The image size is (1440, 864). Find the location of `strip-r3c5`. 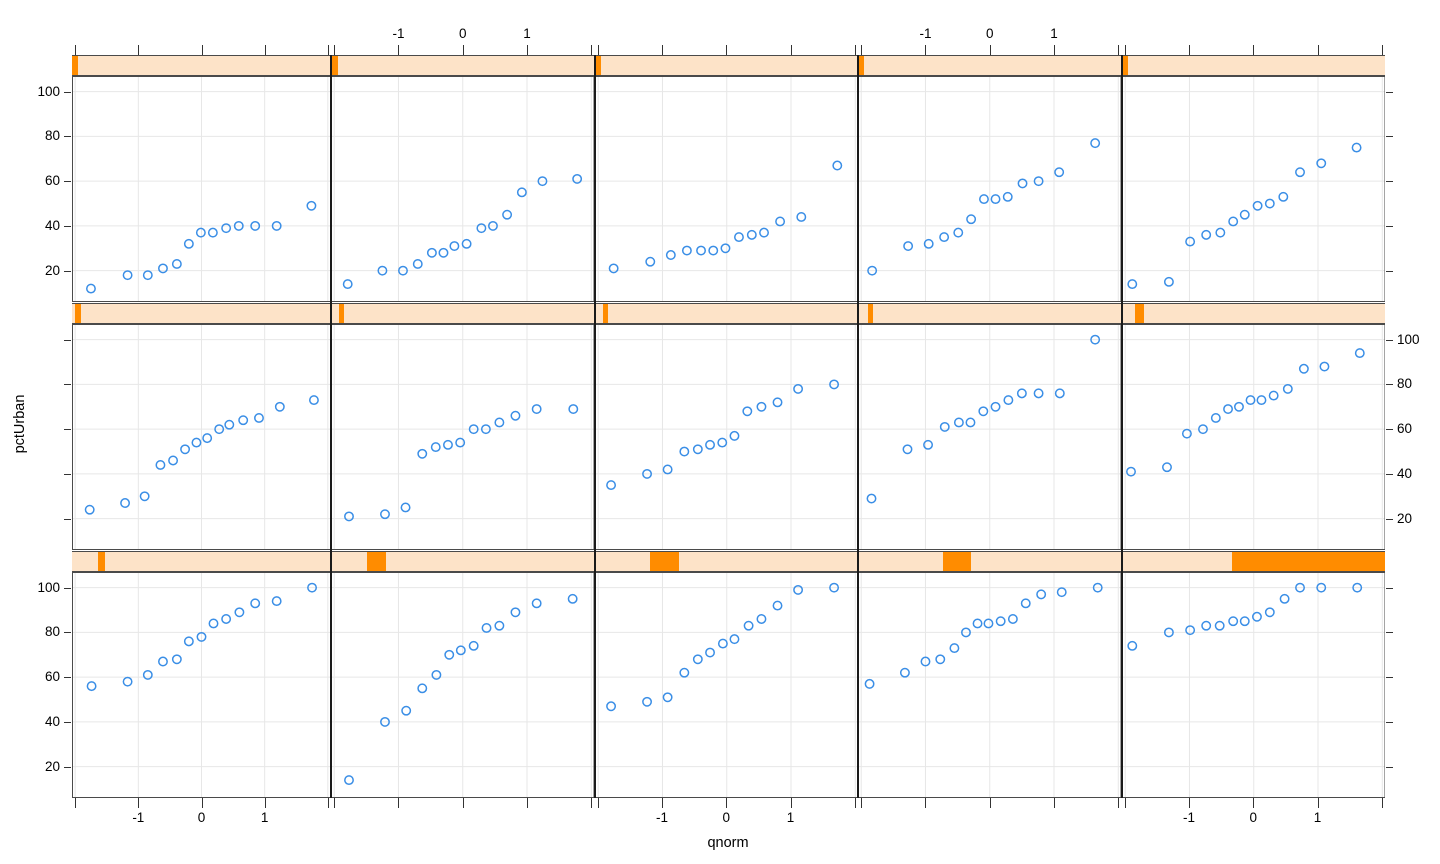

strip-r3c5 is located at coordinates (1253, 561).